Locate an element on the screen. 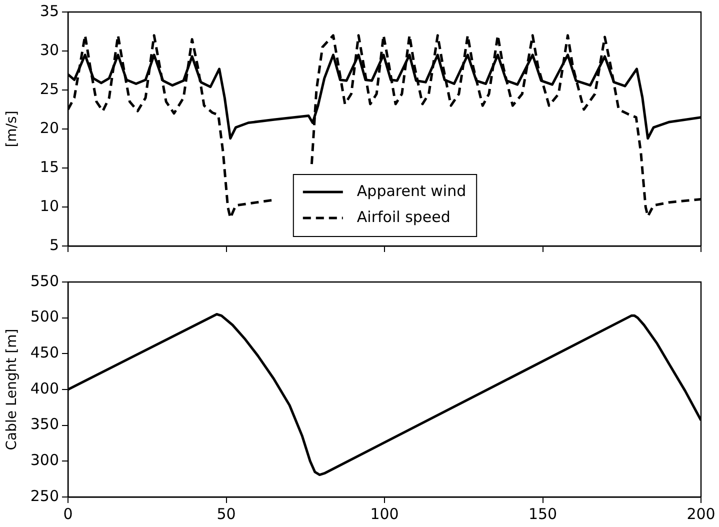 The height and width of the screenshot is (527, 719). x-tick-label: 200 is located at coordinates (701, 513).